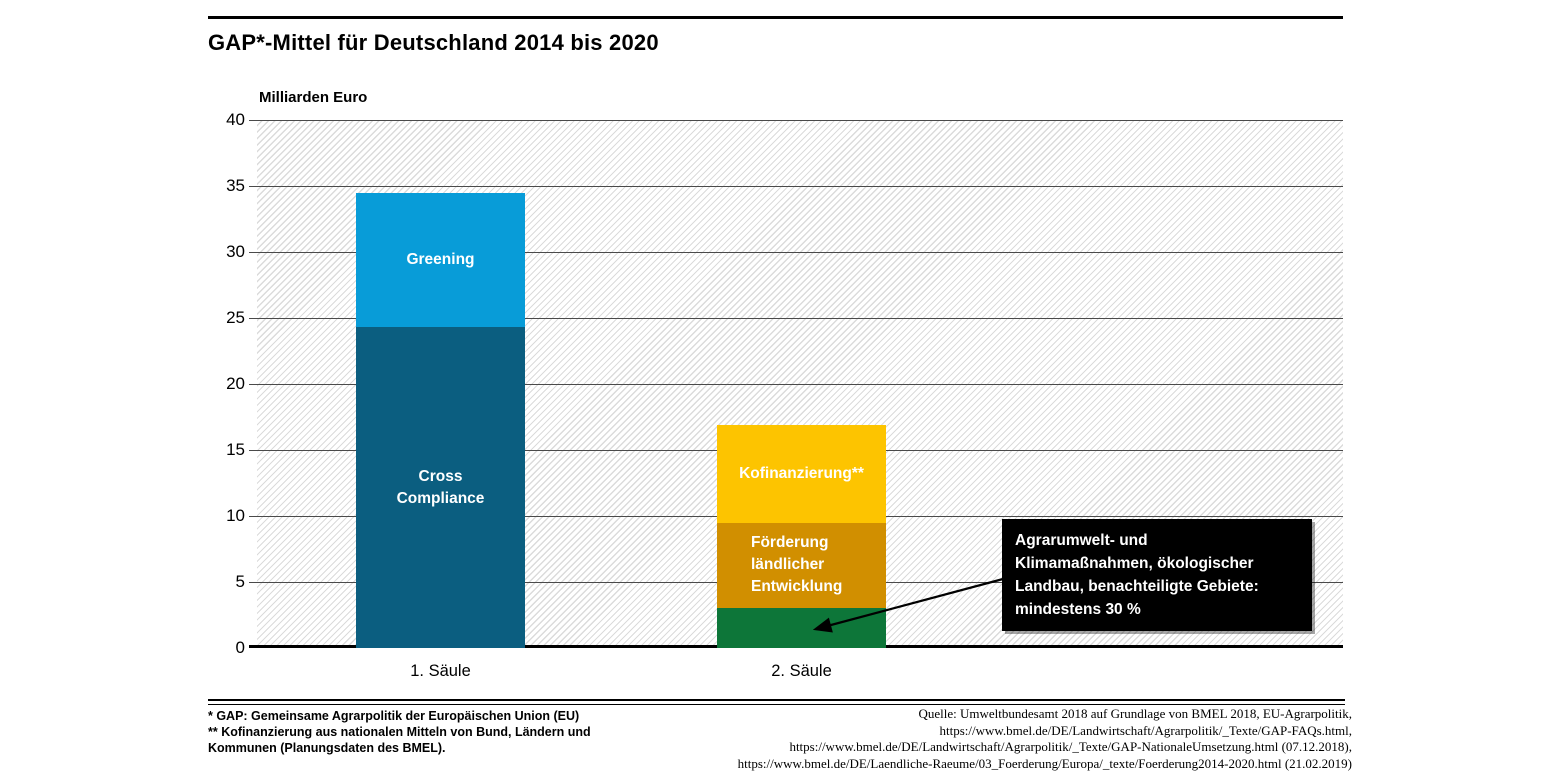 This screenshot has height=775, width=1545. I want to click on bar-segment: Greening, so click(440, 260).